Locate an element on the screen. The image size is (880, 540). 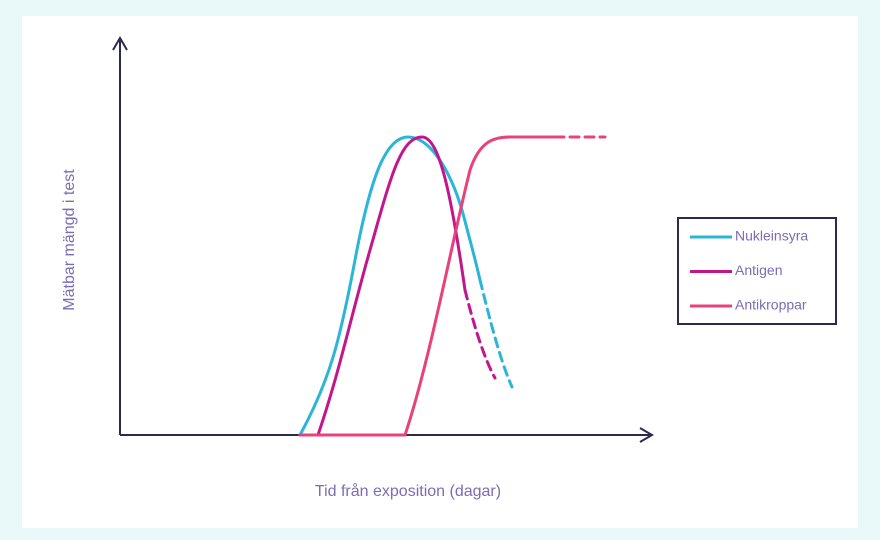
legend: Nukleinsyra Antigen Antikroppar is located at coordinates (749, 270).